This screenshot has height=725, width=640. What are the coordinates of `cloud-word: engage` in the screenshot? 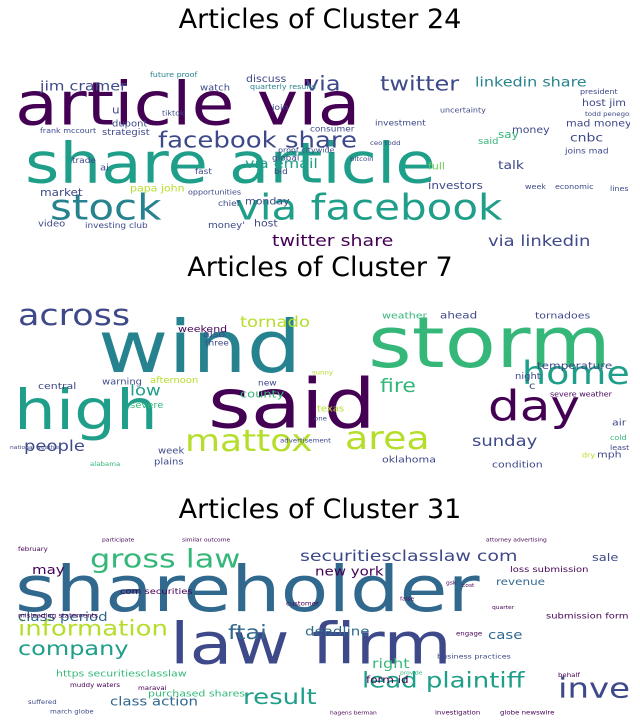 It's located at (469, 633).